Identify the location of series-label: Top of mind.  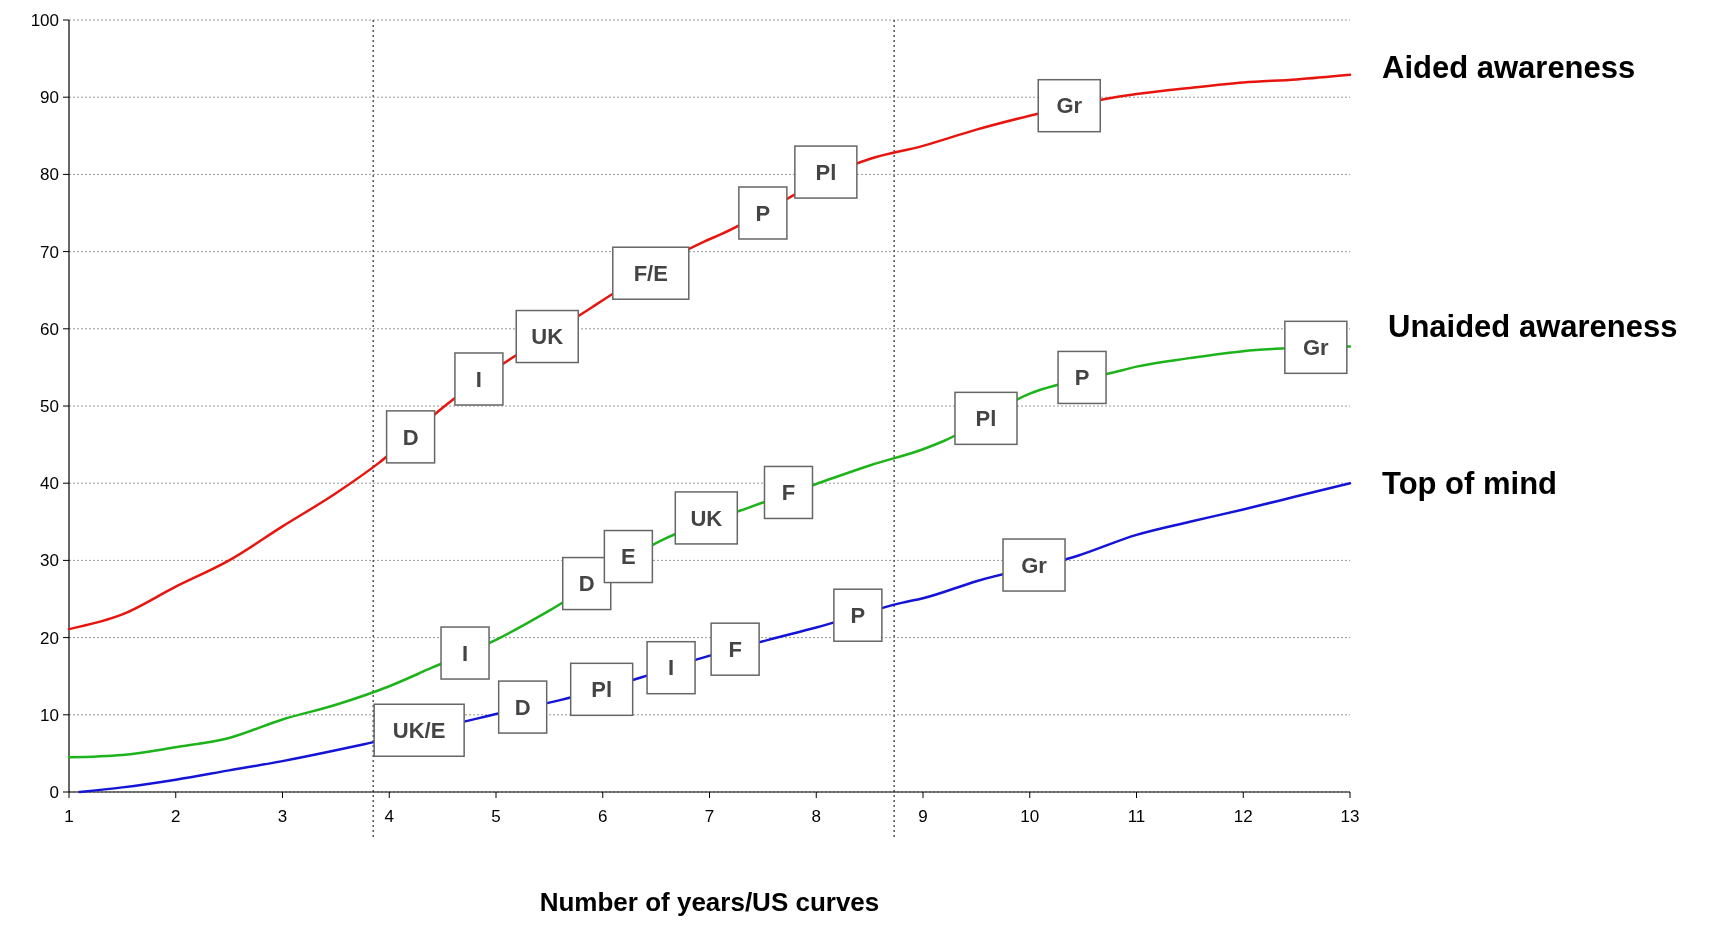
(1470, 484).